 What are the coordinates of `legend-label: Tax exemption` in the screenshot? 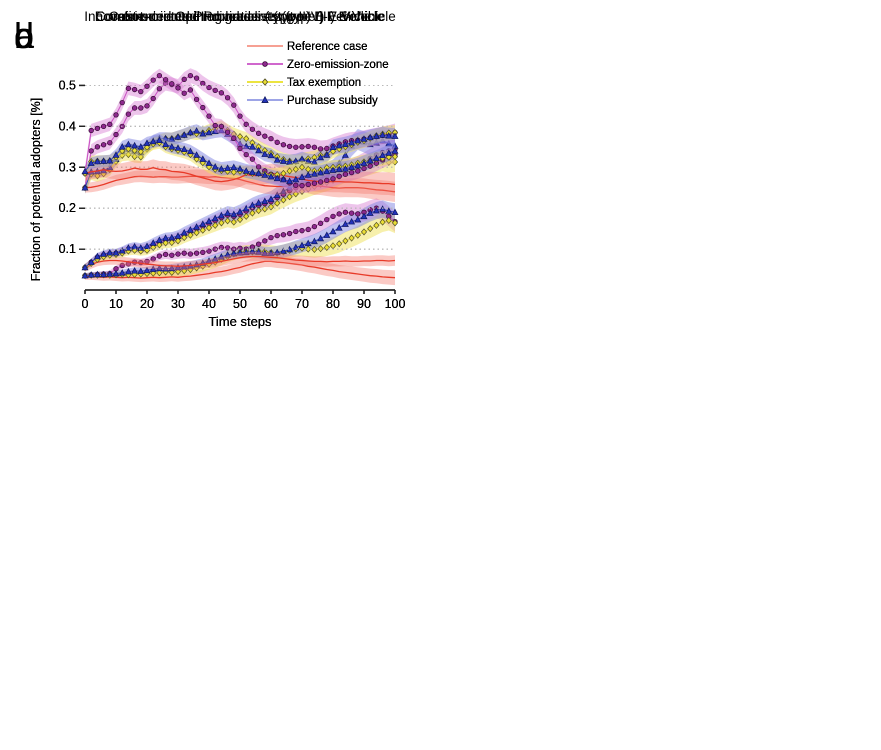 It's located at (324, 83).